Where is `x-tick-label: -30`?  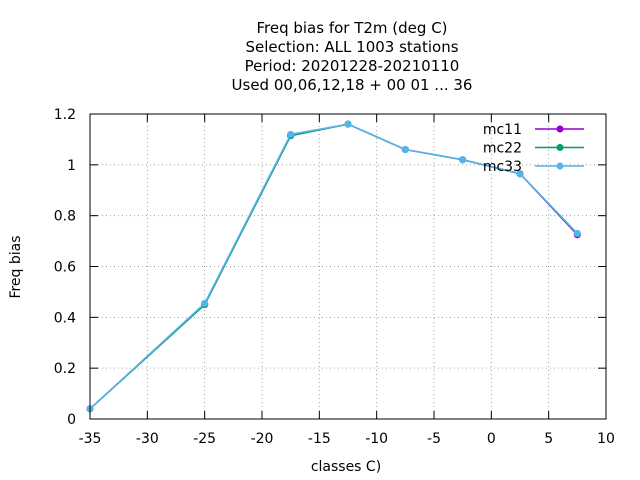 x-tick-label: -30 is located at coordinates (147, 439).